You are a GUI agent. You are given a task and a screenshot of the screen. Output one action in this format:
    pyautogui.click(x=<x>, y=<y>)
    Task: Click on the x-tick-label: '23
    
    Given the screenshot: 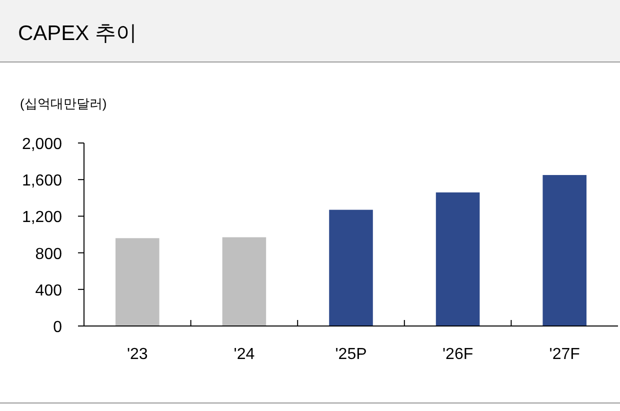 What is the action you would take?
    pyautogui.click(x=137, y=354)
    